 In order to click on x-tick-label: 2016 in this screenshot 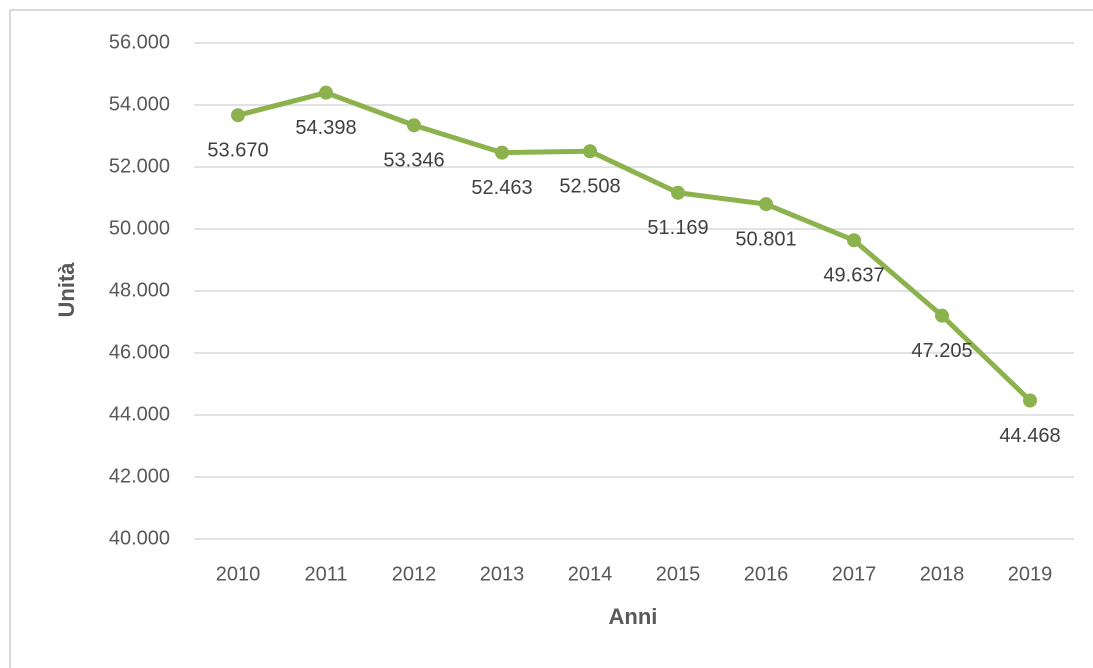, I will do `click(766, 574)`.